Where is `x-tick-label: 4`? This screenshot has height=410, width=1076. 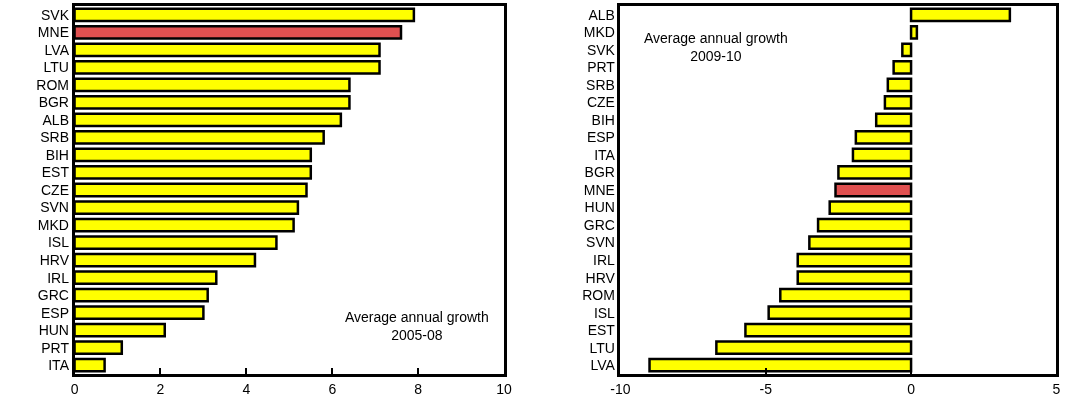
x-tick-label: 4 is located at coordinates (246, 388).